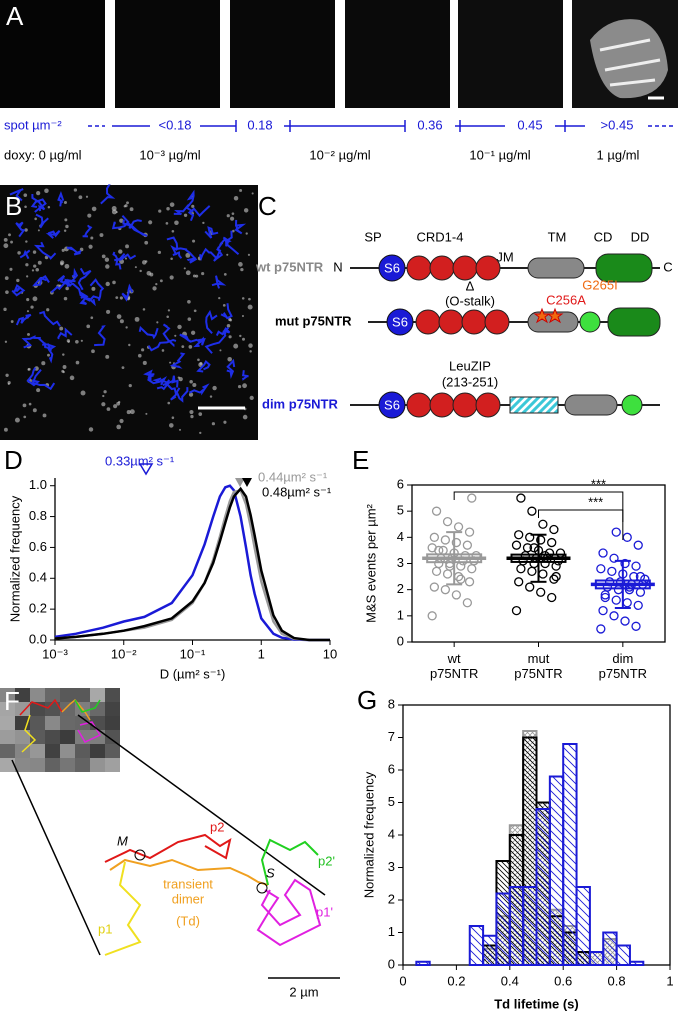  Describe the element at coordinates (391, 736) in the screenshot. I see `y-tick-label: 7` at that location.